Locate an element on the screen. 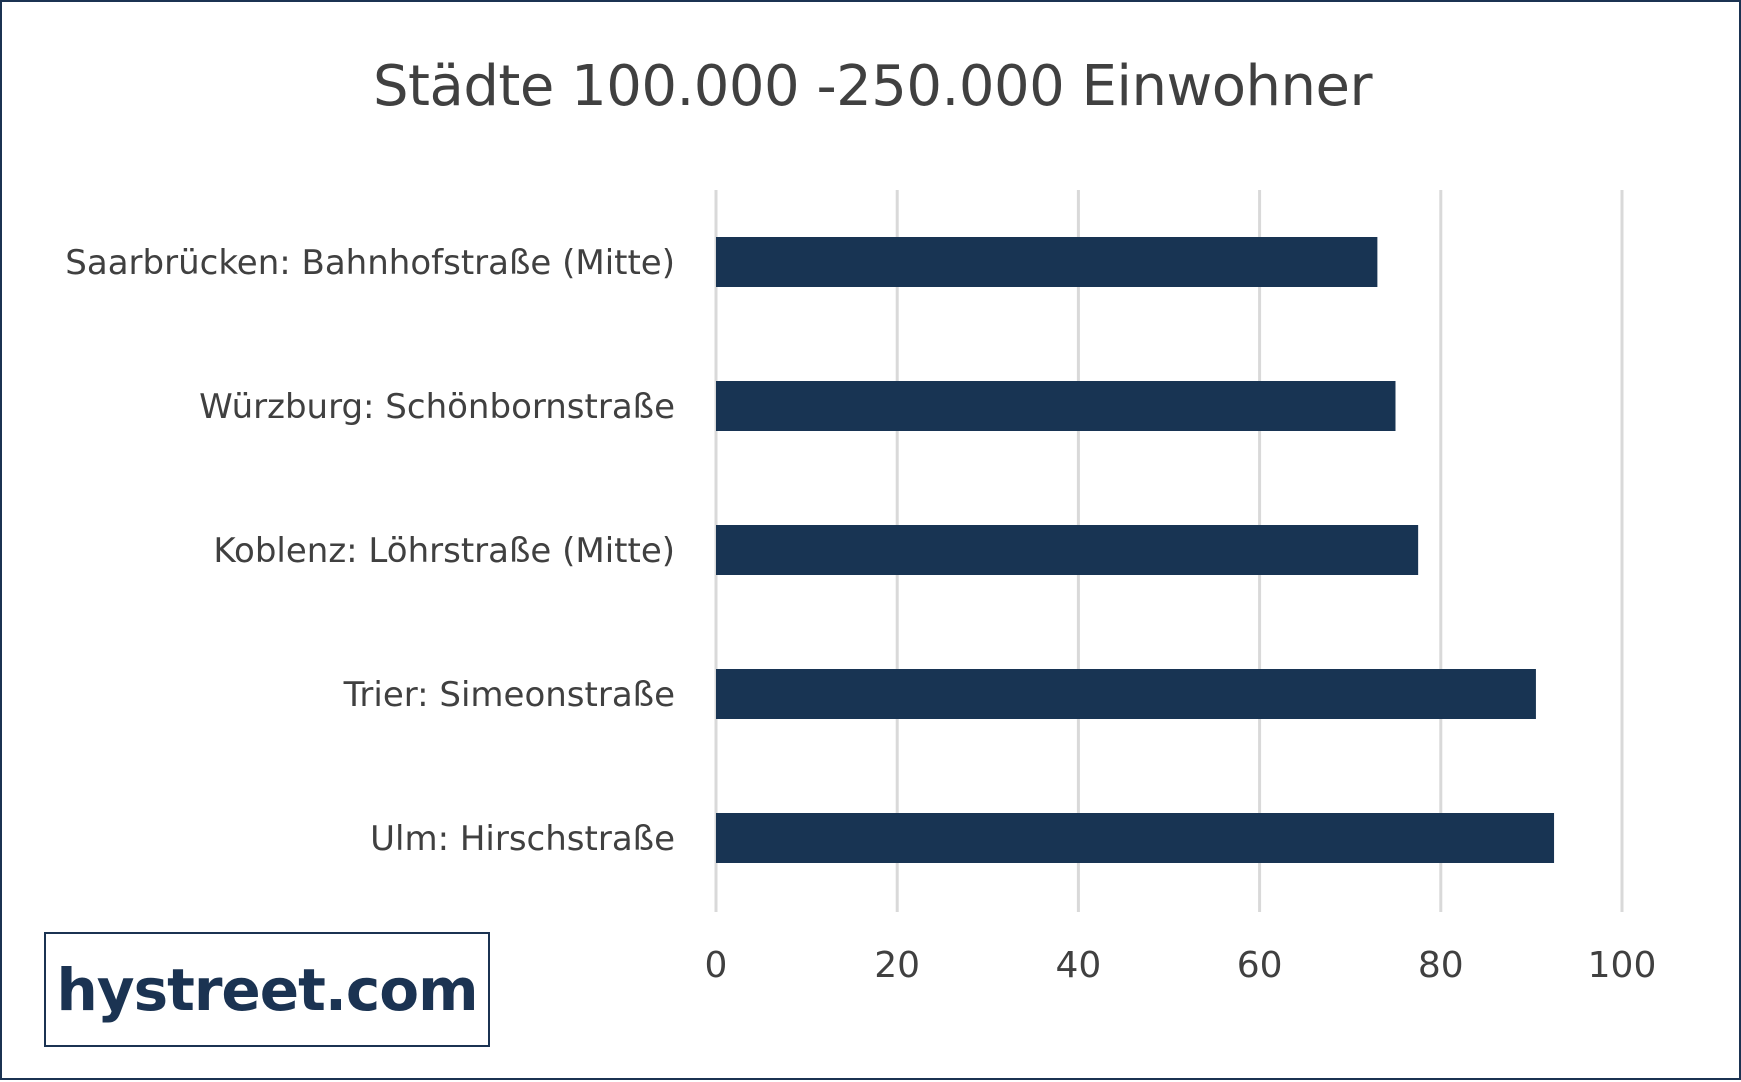 This screenshot has height=1082, width=1741. category-label: Ulm: Hirschstraße is located at coordinates (522, 839).